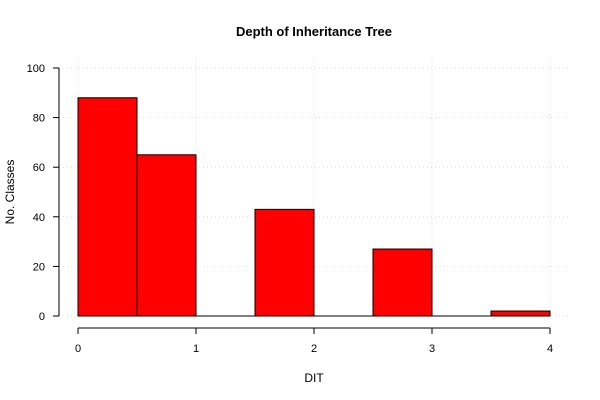 This screenshot has width=600, height=400. What do you see at coordinates (10, 192) in the screenshot?
I see `y-axis-label: No. Classes` at bounding box center [10, 192].